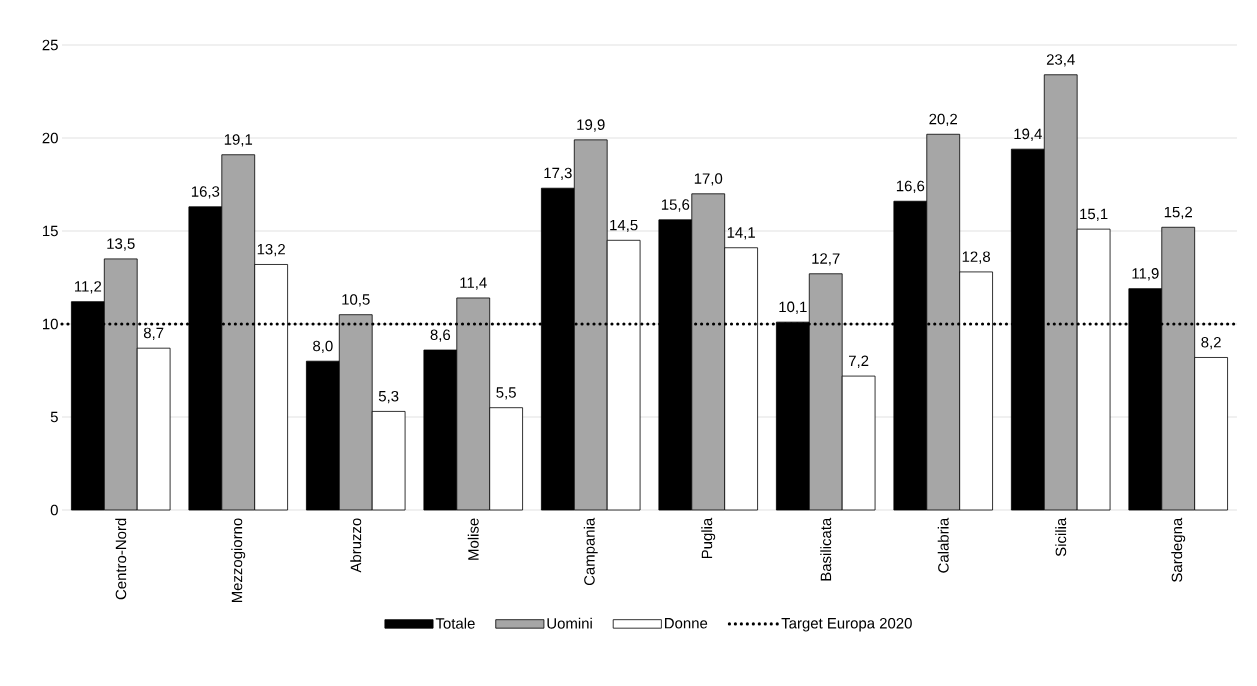  What do you see at coordinates (793, 307) in the screenshot?
I see `data-label: 10,1` at bounding box center [793, 307].